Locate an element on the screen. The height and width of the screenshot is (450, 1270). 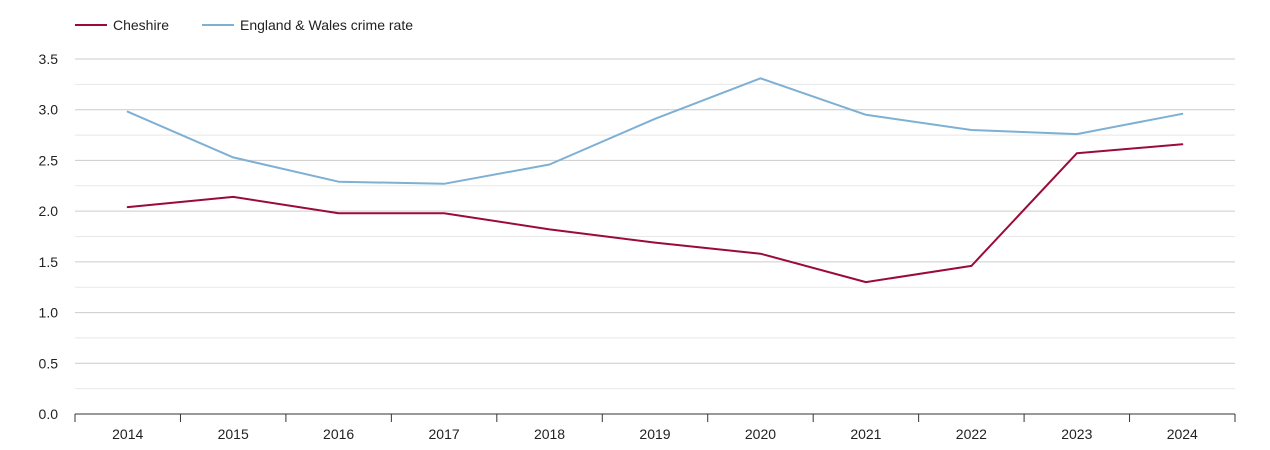
y-tick-label: 0.5 is located at coordinates (49, 363).